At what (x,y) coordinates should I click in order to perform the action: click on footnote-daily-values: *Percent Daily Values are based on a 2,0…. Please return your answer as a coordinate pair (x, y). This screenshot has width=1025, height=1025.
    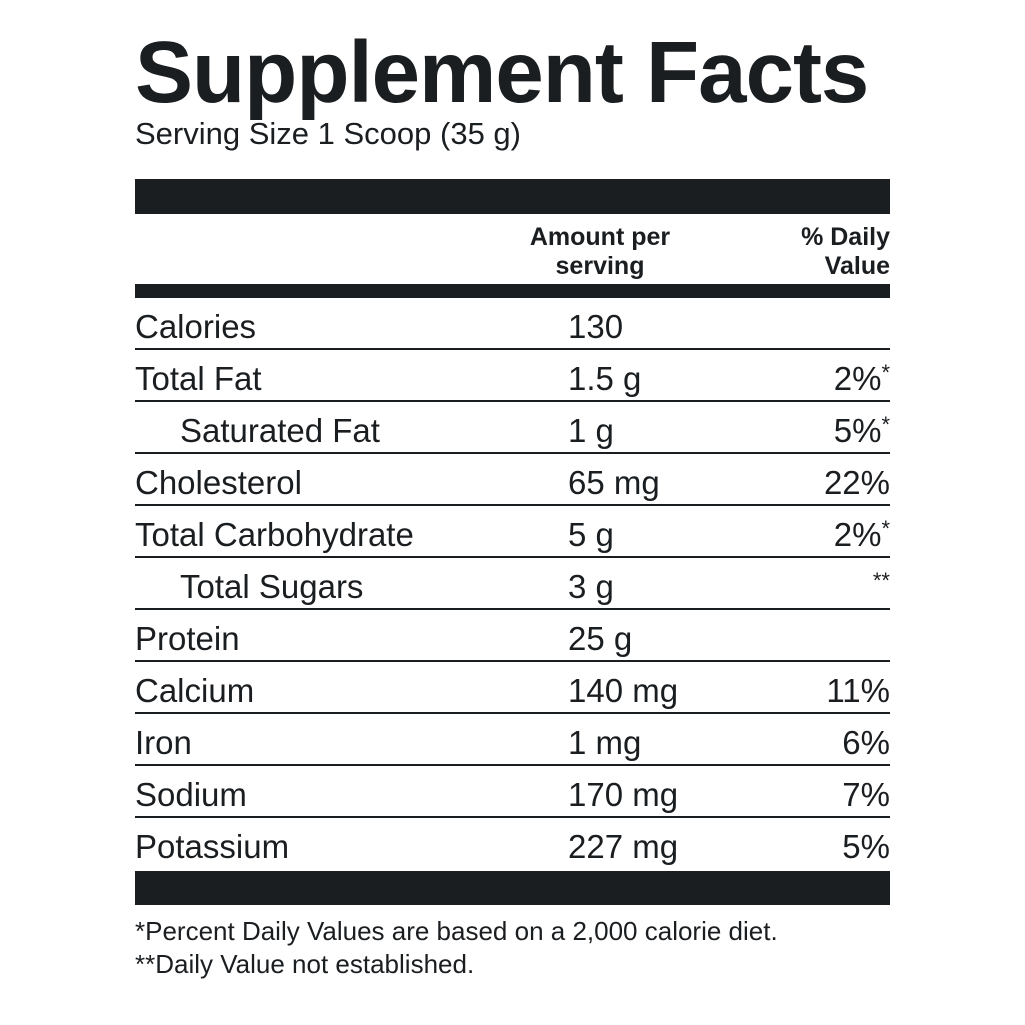
    Looking at the image, I should click on (456, 931).